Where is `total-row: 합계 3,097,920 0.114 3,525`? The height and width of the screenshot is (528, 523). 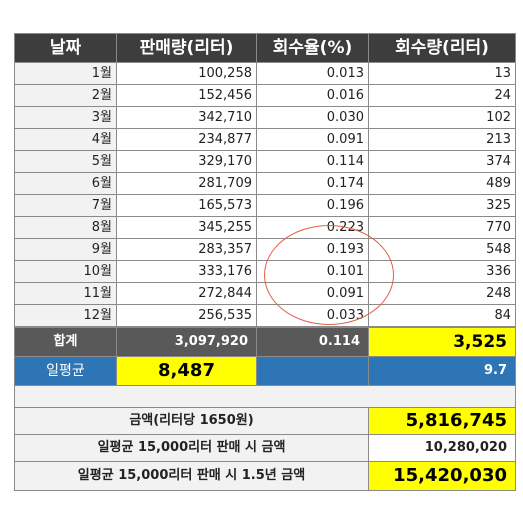 total-row: 합계 3,097,920 0.114 3,525 is located at coordinates (265, 342).